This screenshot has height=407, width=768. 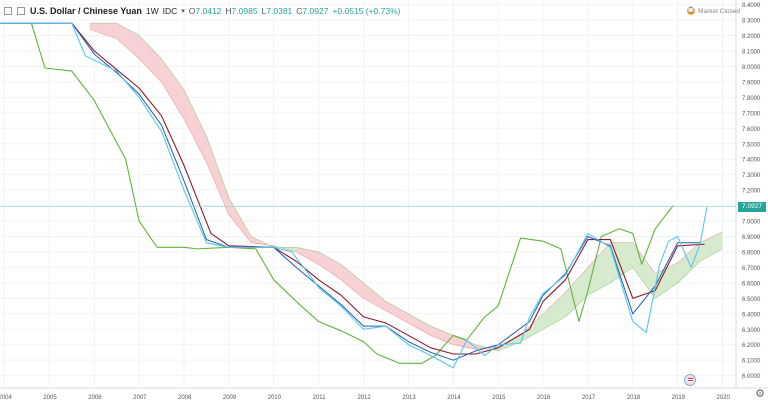 What do you see at coordinates (454, 398) in the screenshot?
I see `x-tick-10: 2014` at bounding box center [454, 398].